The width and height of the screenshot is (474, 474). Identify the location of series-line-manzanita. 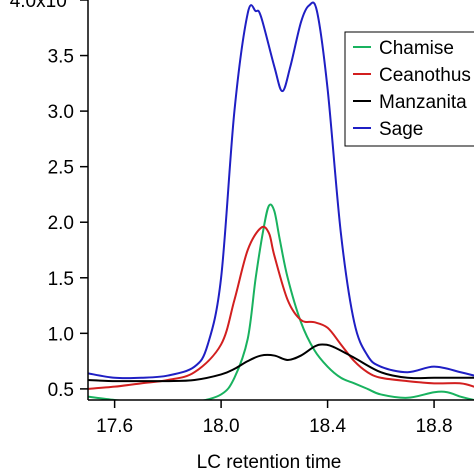
(281, 363).